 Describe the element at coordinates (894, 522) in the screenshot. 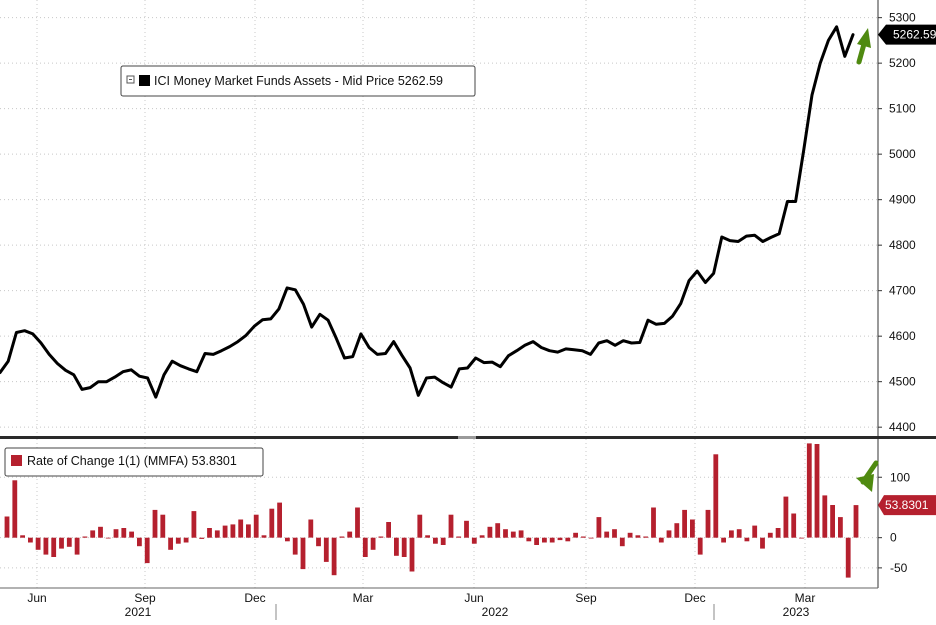

I see `bottom-y-tick-labels: -50 0 100` at that location.